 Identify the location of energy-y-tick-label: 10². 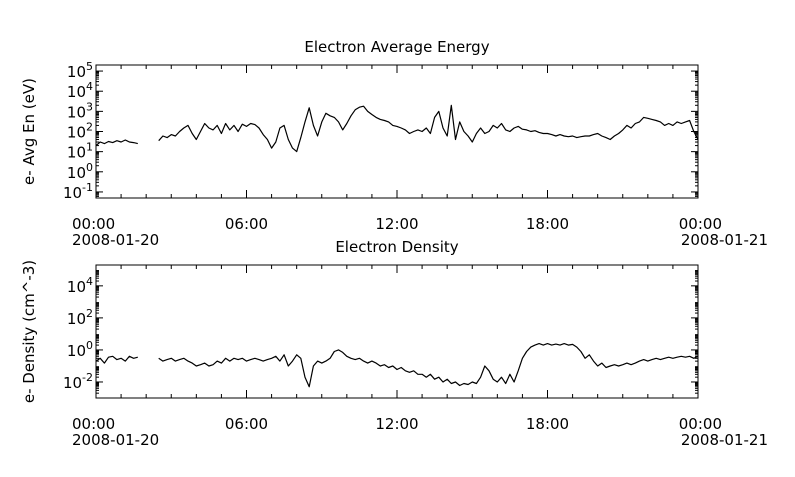
(80, 131).